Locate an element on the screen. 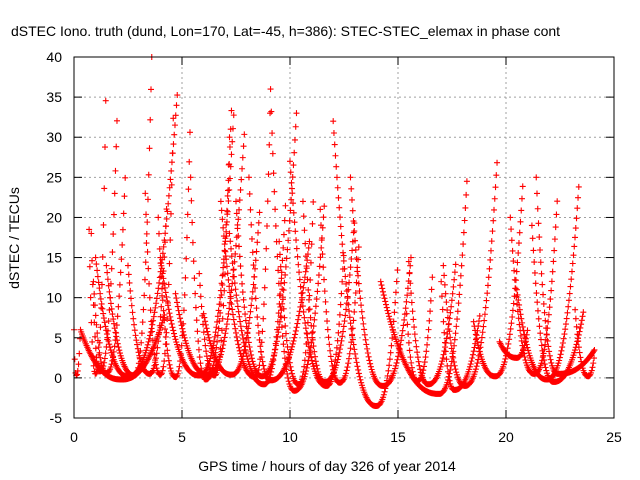 The height and width of the screenshot is (480, 640). y-axis-label: dSTEC / TECUs is located at coordinates (14, 238).